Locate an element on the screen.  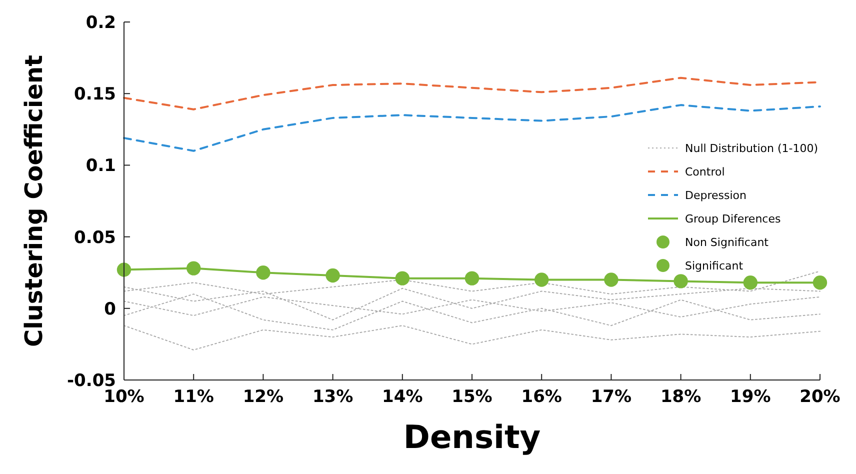
legend-label: Null Distribution (1-100) is located at coordinates (751, 148).